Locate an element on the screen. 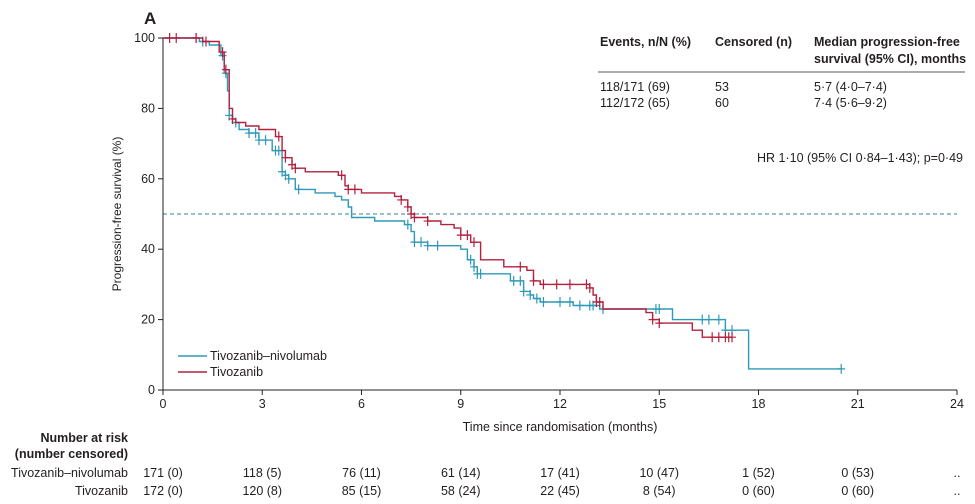 The width and height of the screenshot is (975, 504). summary-censored-tivozanib-nivolumab: 53 is located at coordinates (722, 87).